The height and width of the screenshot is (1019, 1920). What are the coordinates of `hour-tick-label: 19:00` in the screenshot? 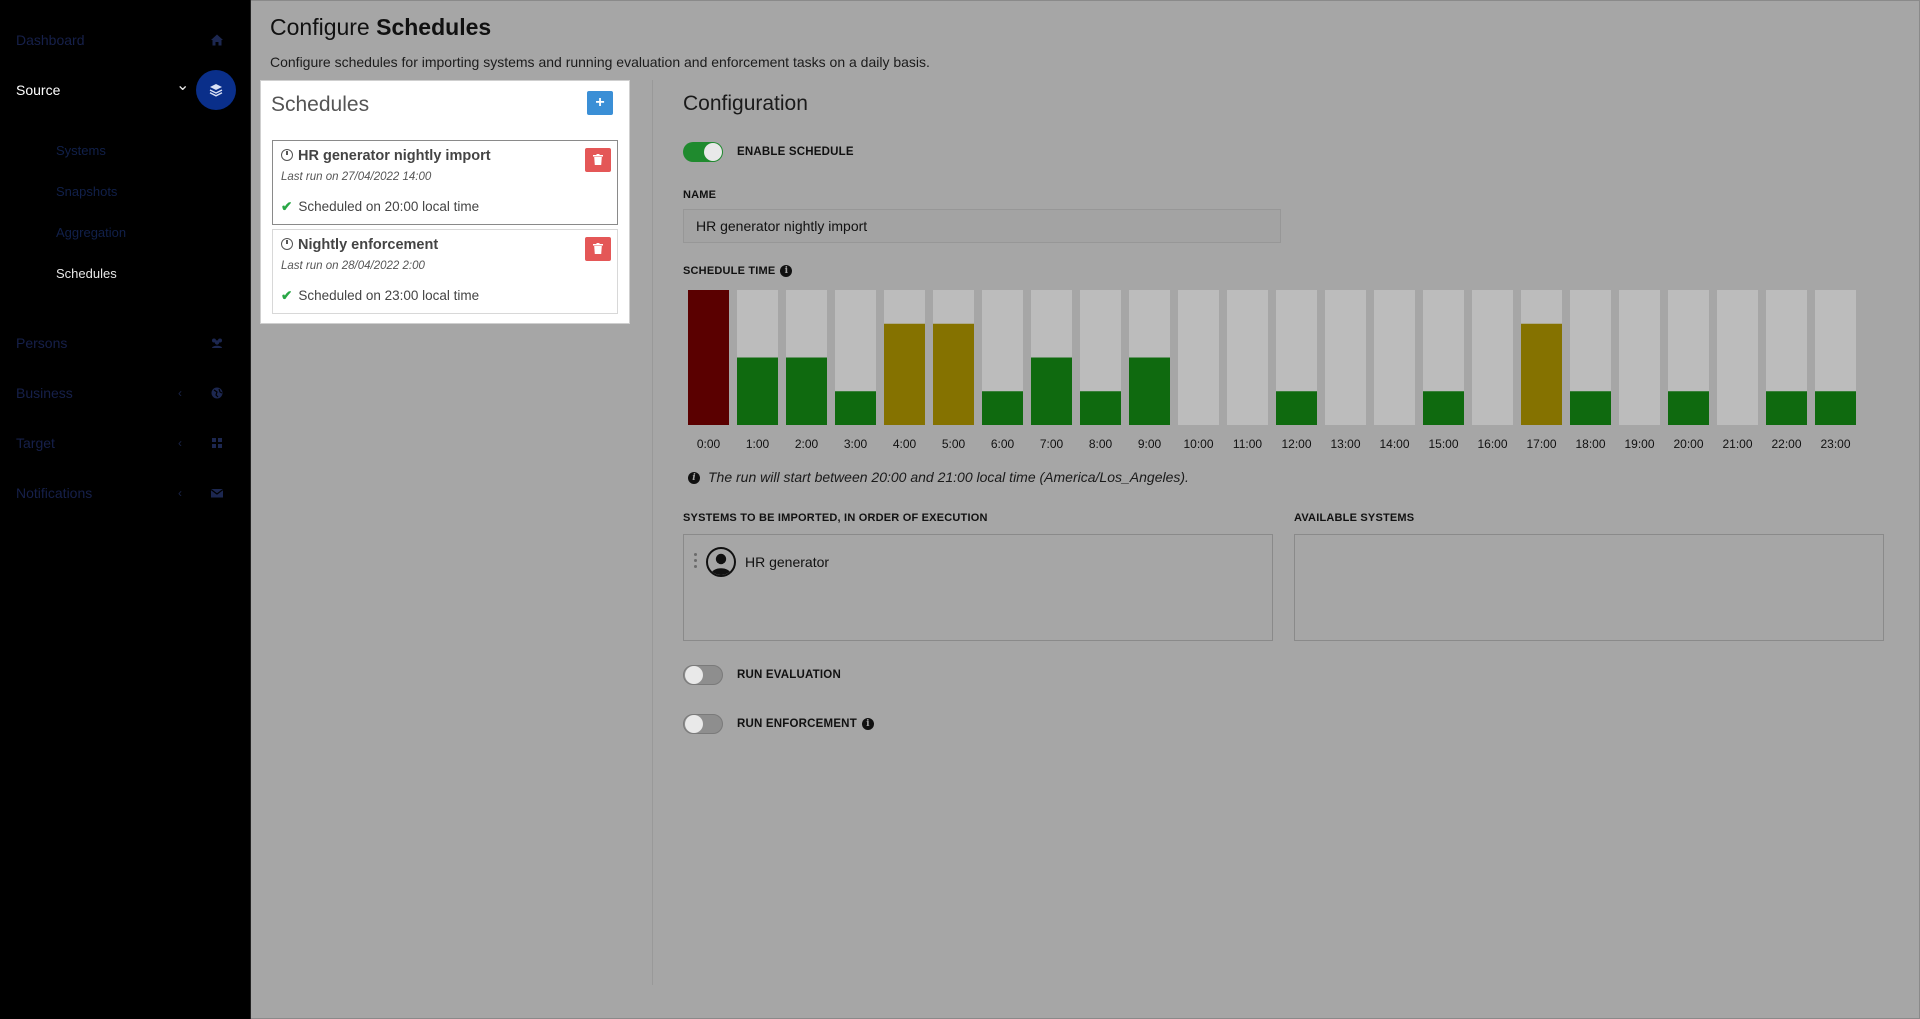 It's located at (1639, 444).